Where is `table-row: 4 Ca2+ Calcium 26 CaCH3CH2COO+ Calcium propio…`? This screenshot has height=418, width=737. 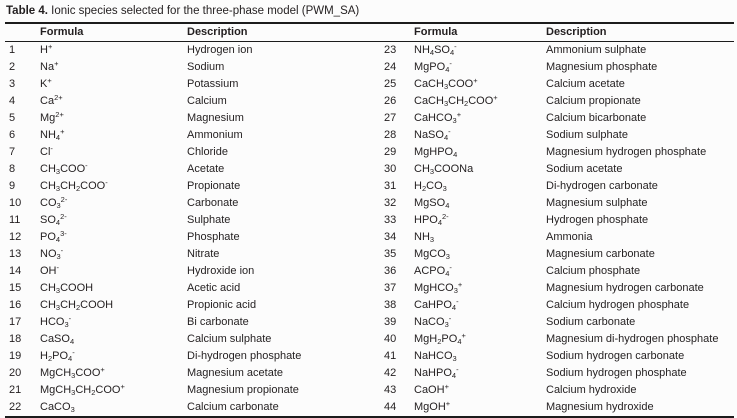 table-row: 4 Ca2+ Calcium 26 CaCH3CH2COO+ Calcium propio… is located at coordinates (369, 101).